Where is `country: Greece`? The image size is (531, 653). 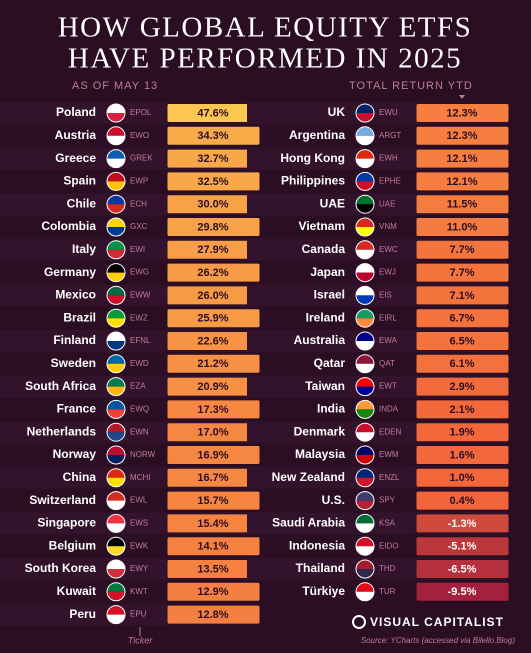
country: Greece is located at coordinates (75, 158).